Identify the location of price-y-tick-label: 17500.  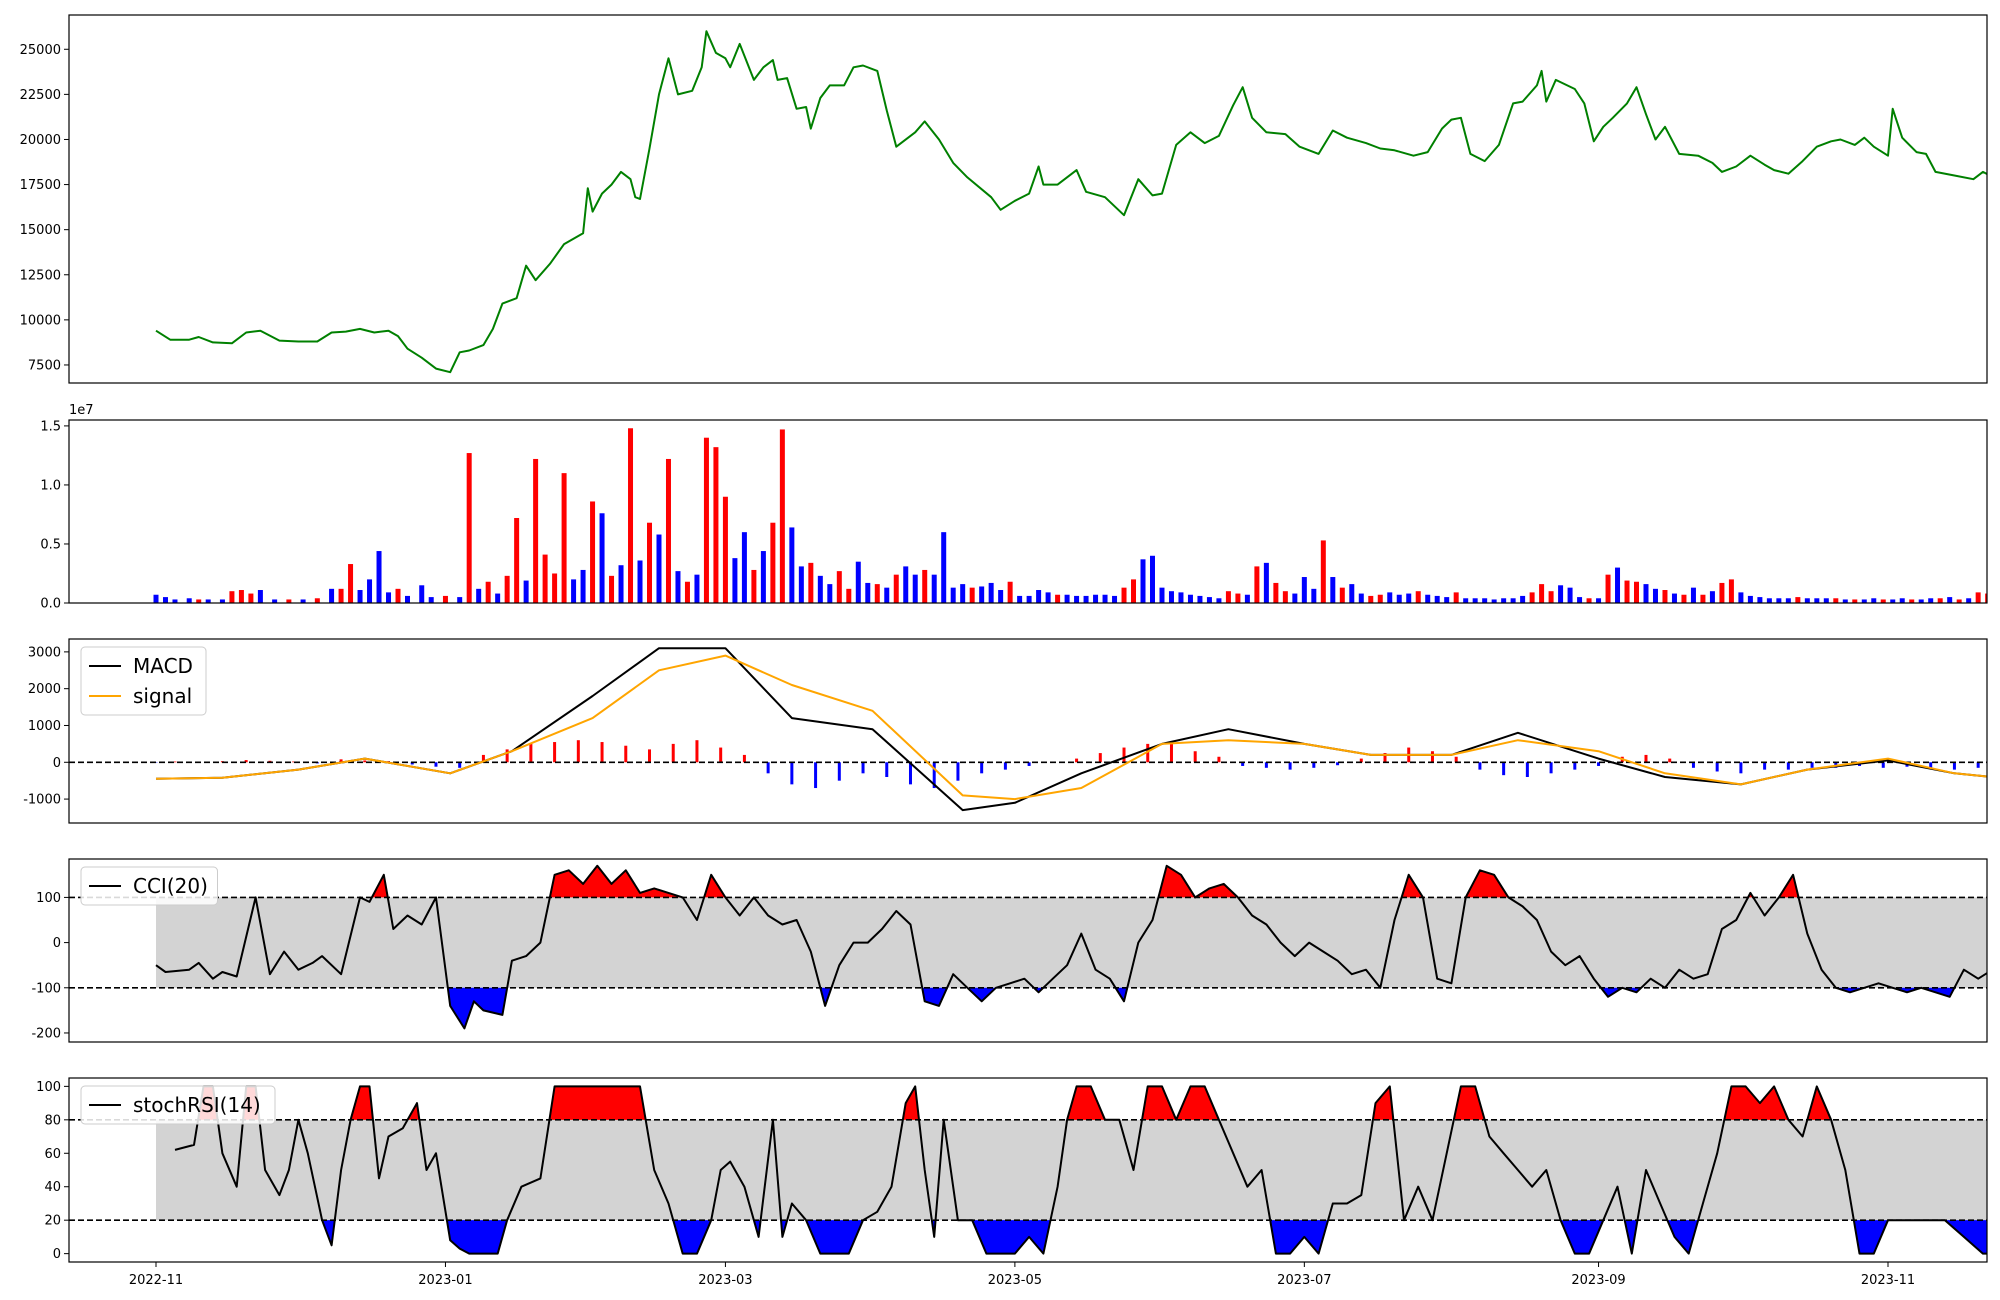
(40, 185).